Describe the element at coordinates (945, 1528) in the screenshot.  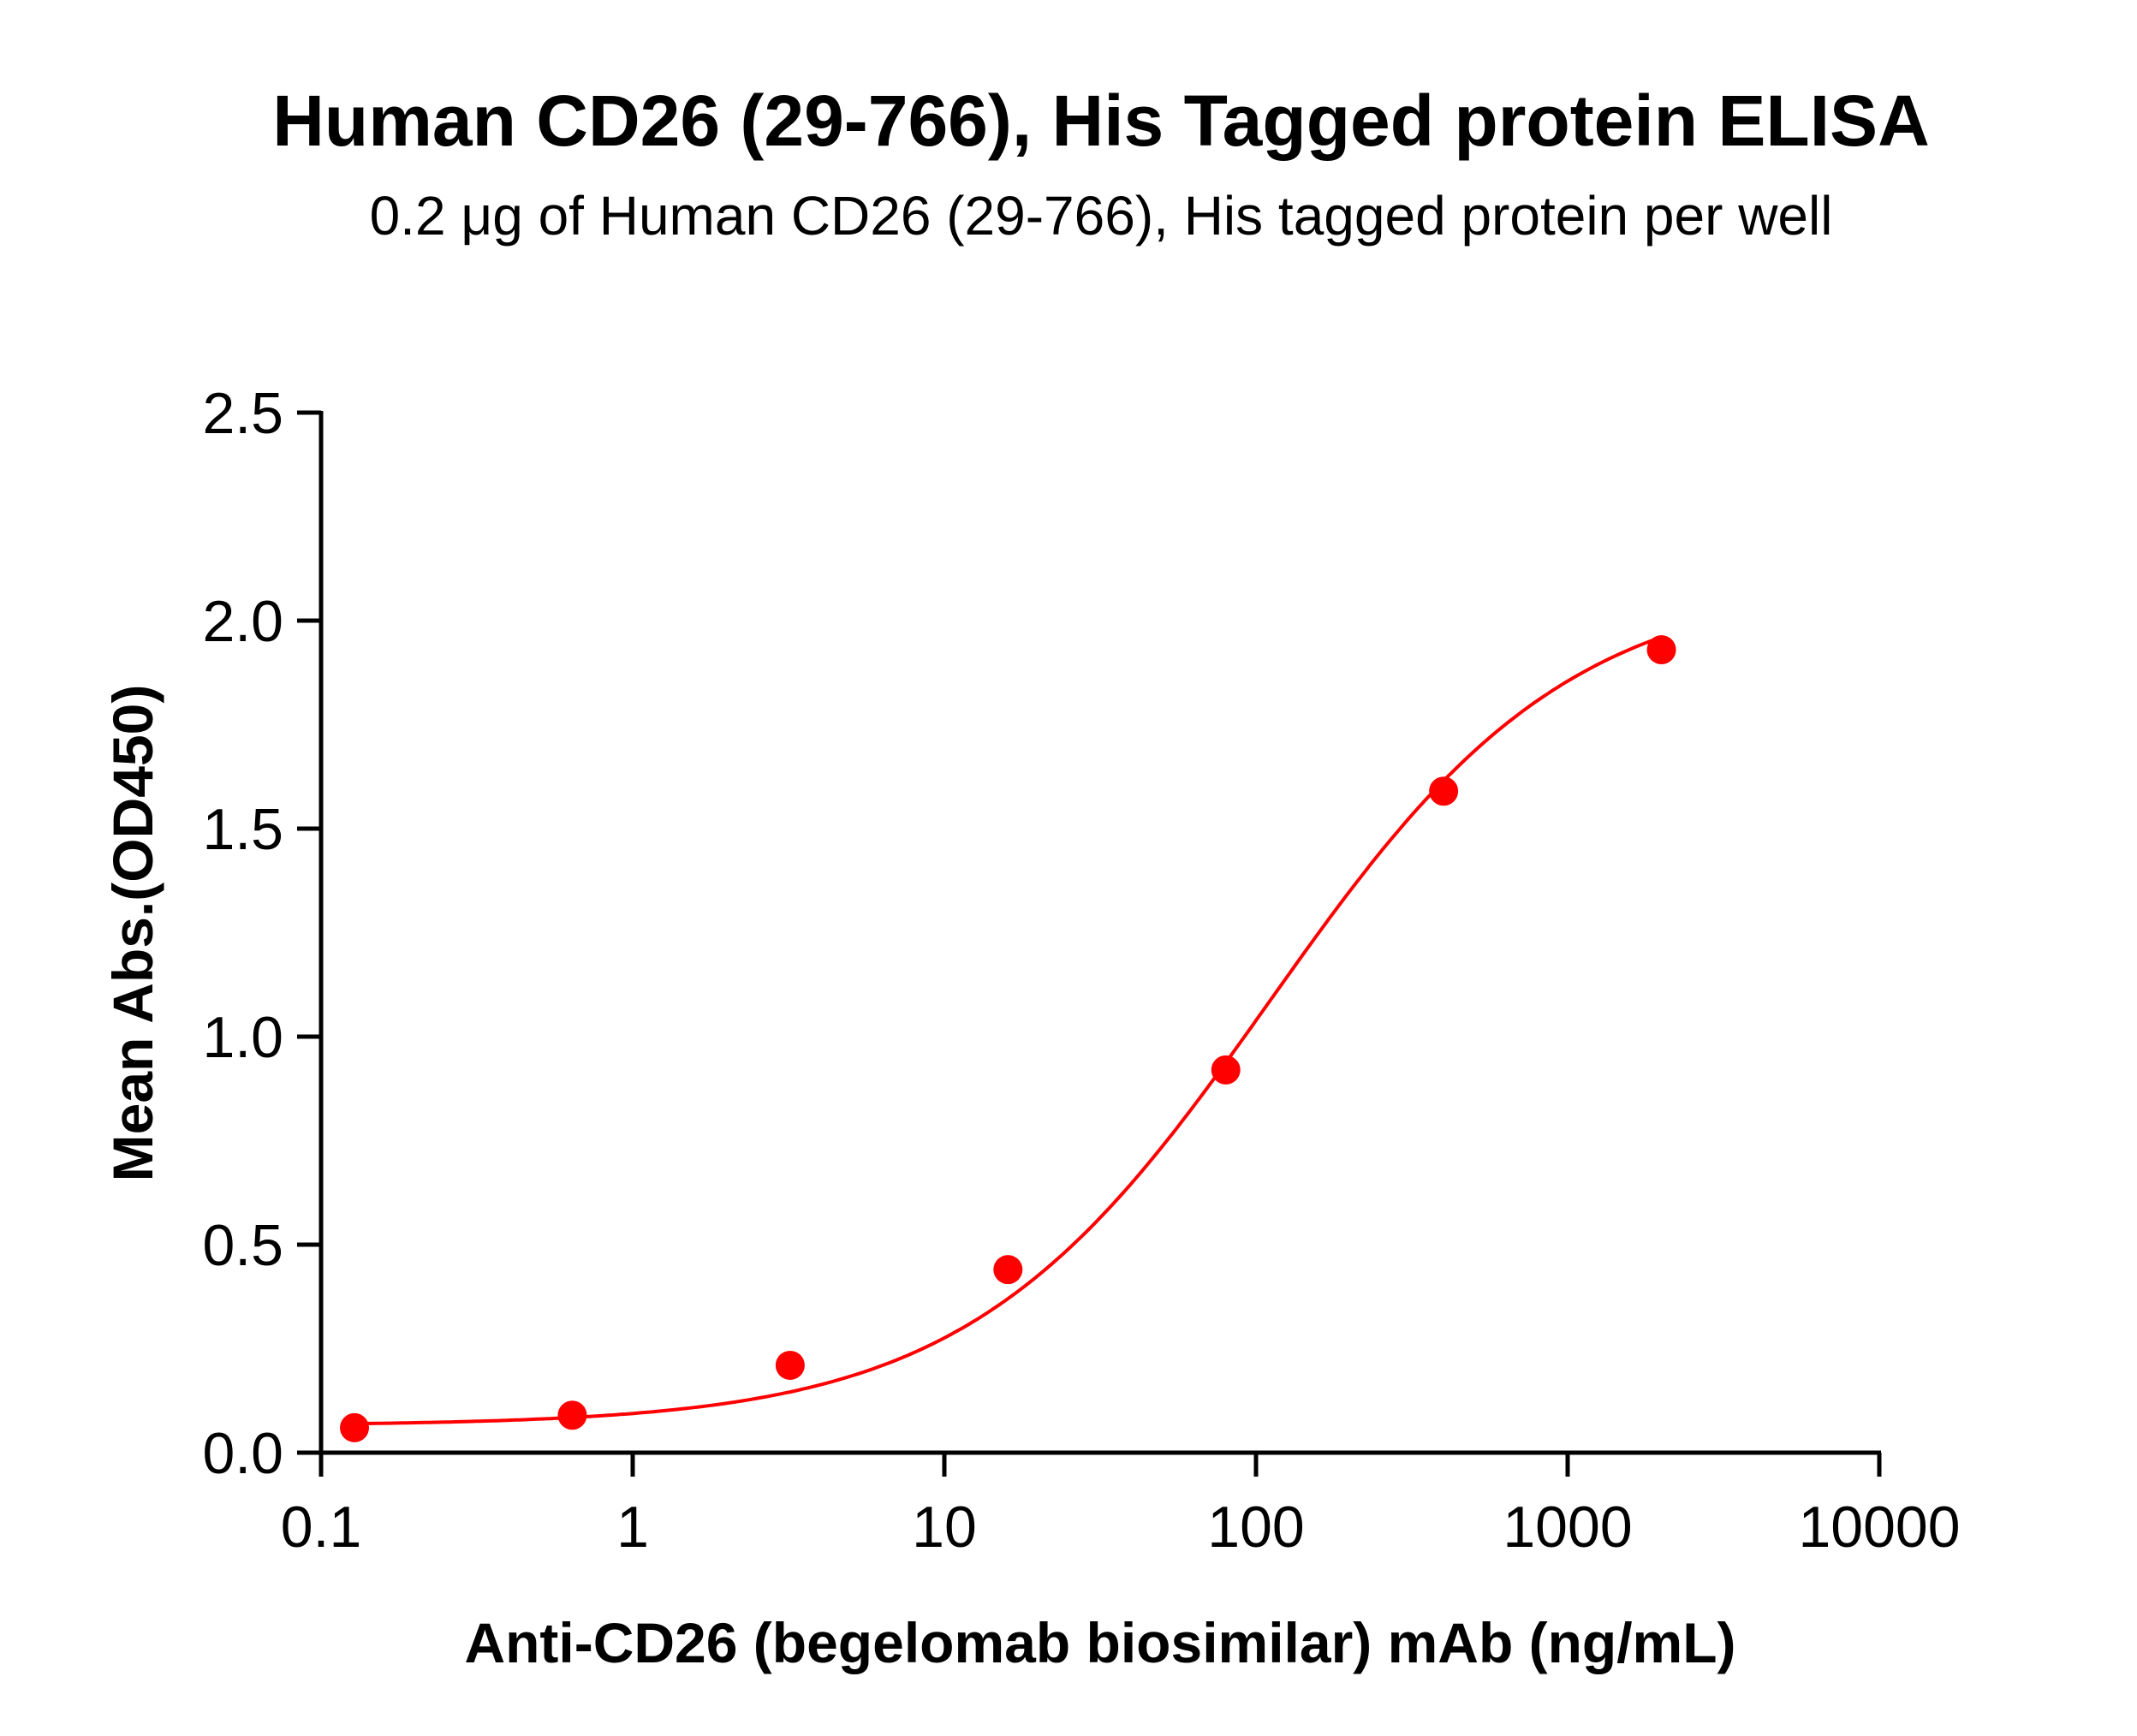
I see `x-tick-label: 10` at that location.